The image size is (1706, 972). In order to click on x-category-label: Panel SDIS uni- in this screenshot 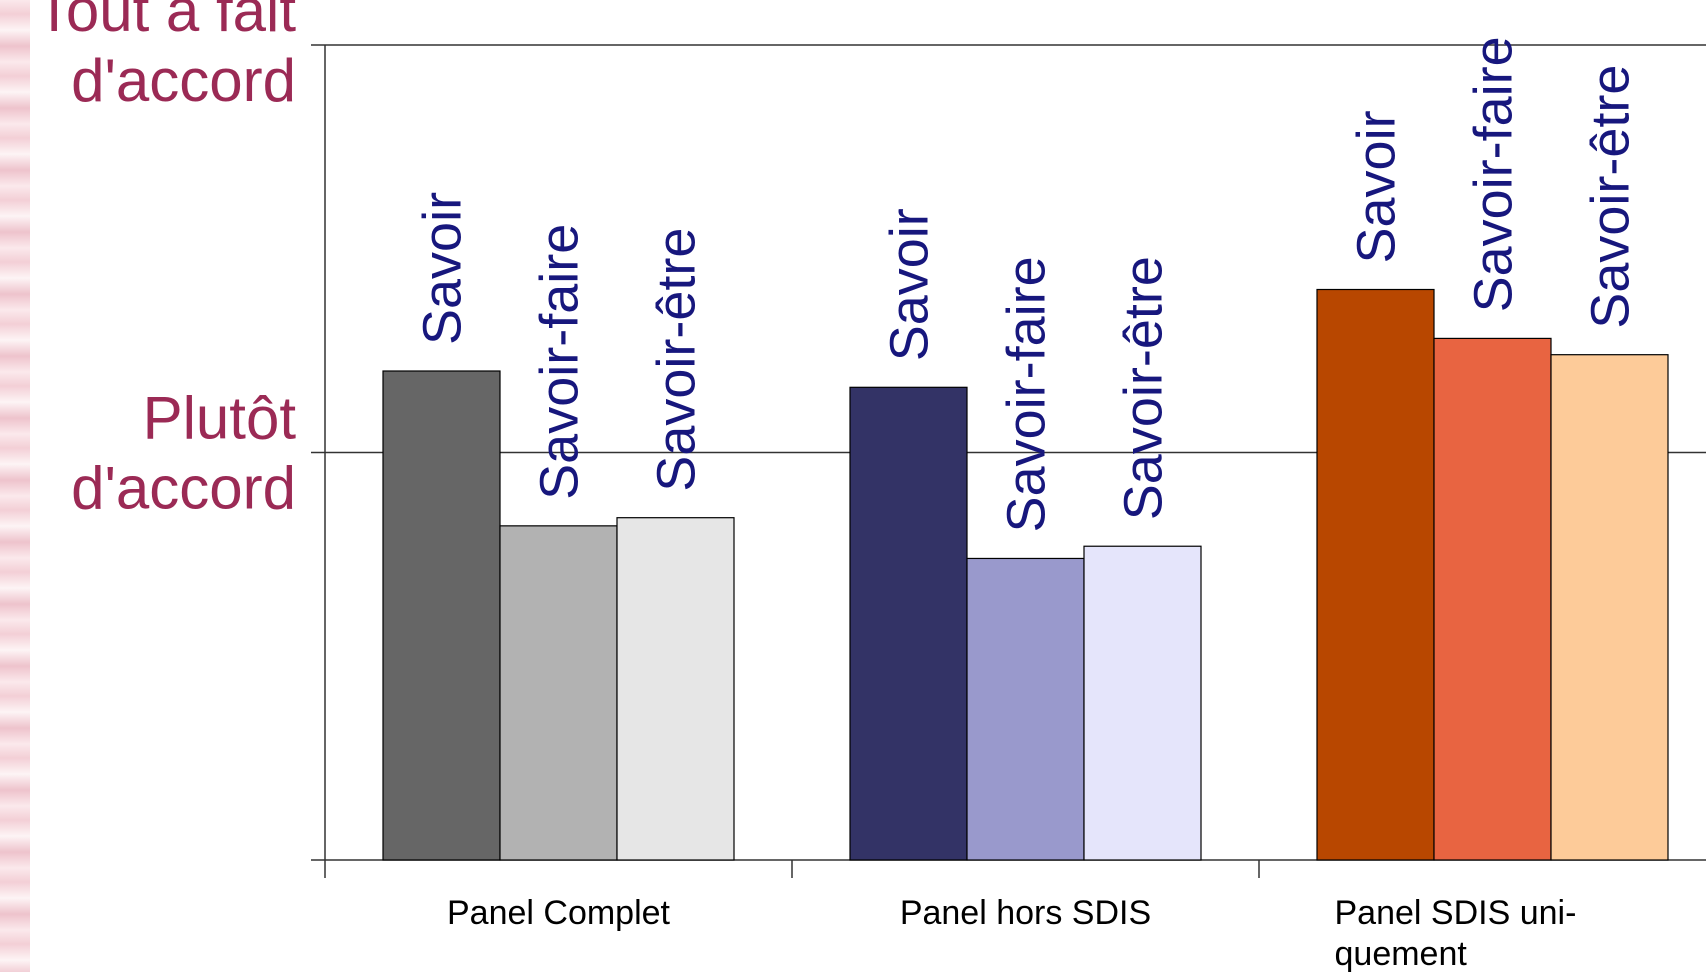, I will do `click(1456, 913)`.